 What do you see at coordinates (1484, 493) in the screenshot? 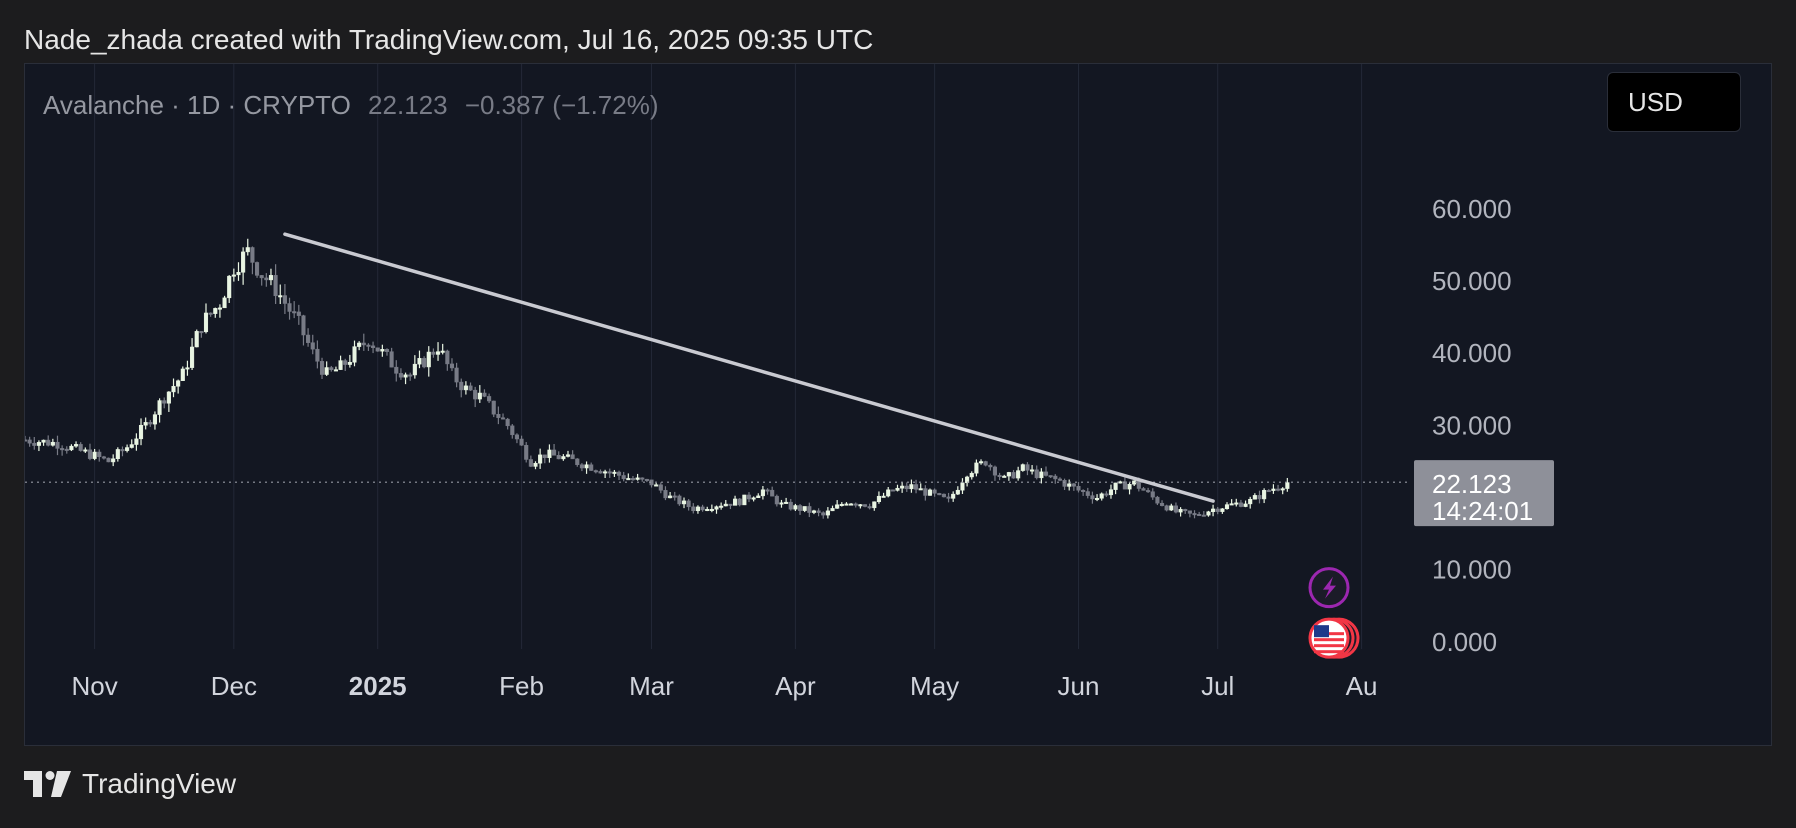
I see `price-tag` at bounding box center [1484, 493].